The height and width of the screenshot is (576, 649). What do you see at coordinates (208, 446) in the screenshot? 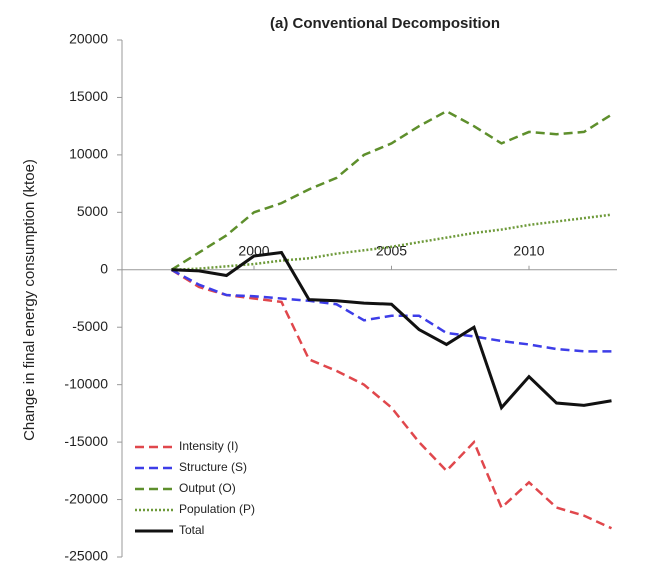
I see `legend-label: Intensity (I)` at bounding box center [208, 446].